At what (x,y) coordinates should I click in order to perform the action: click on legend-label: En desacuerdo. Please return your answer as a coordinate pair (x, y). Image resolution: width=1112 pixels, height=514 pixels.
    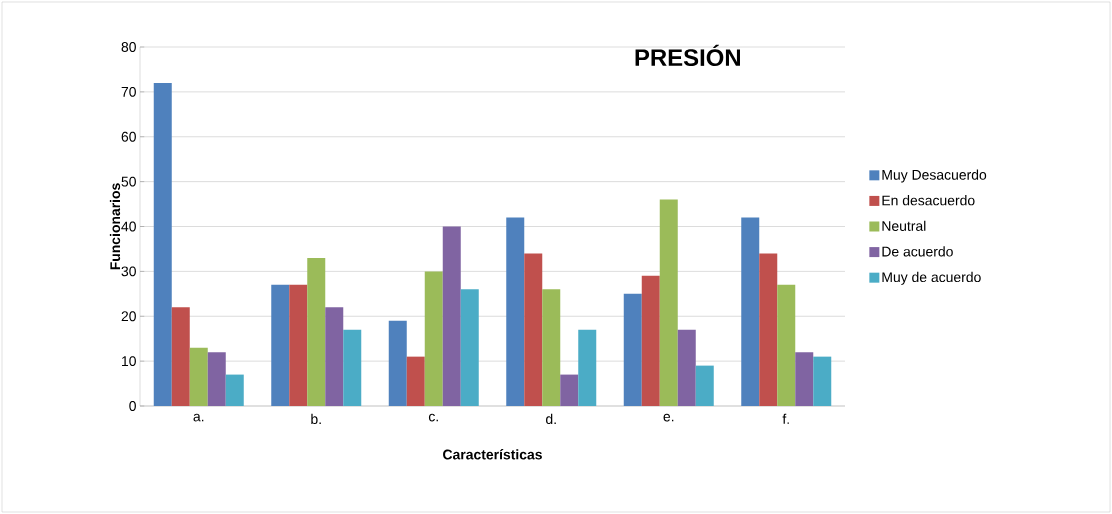
    Looking at the image, I should click on (928, 200).